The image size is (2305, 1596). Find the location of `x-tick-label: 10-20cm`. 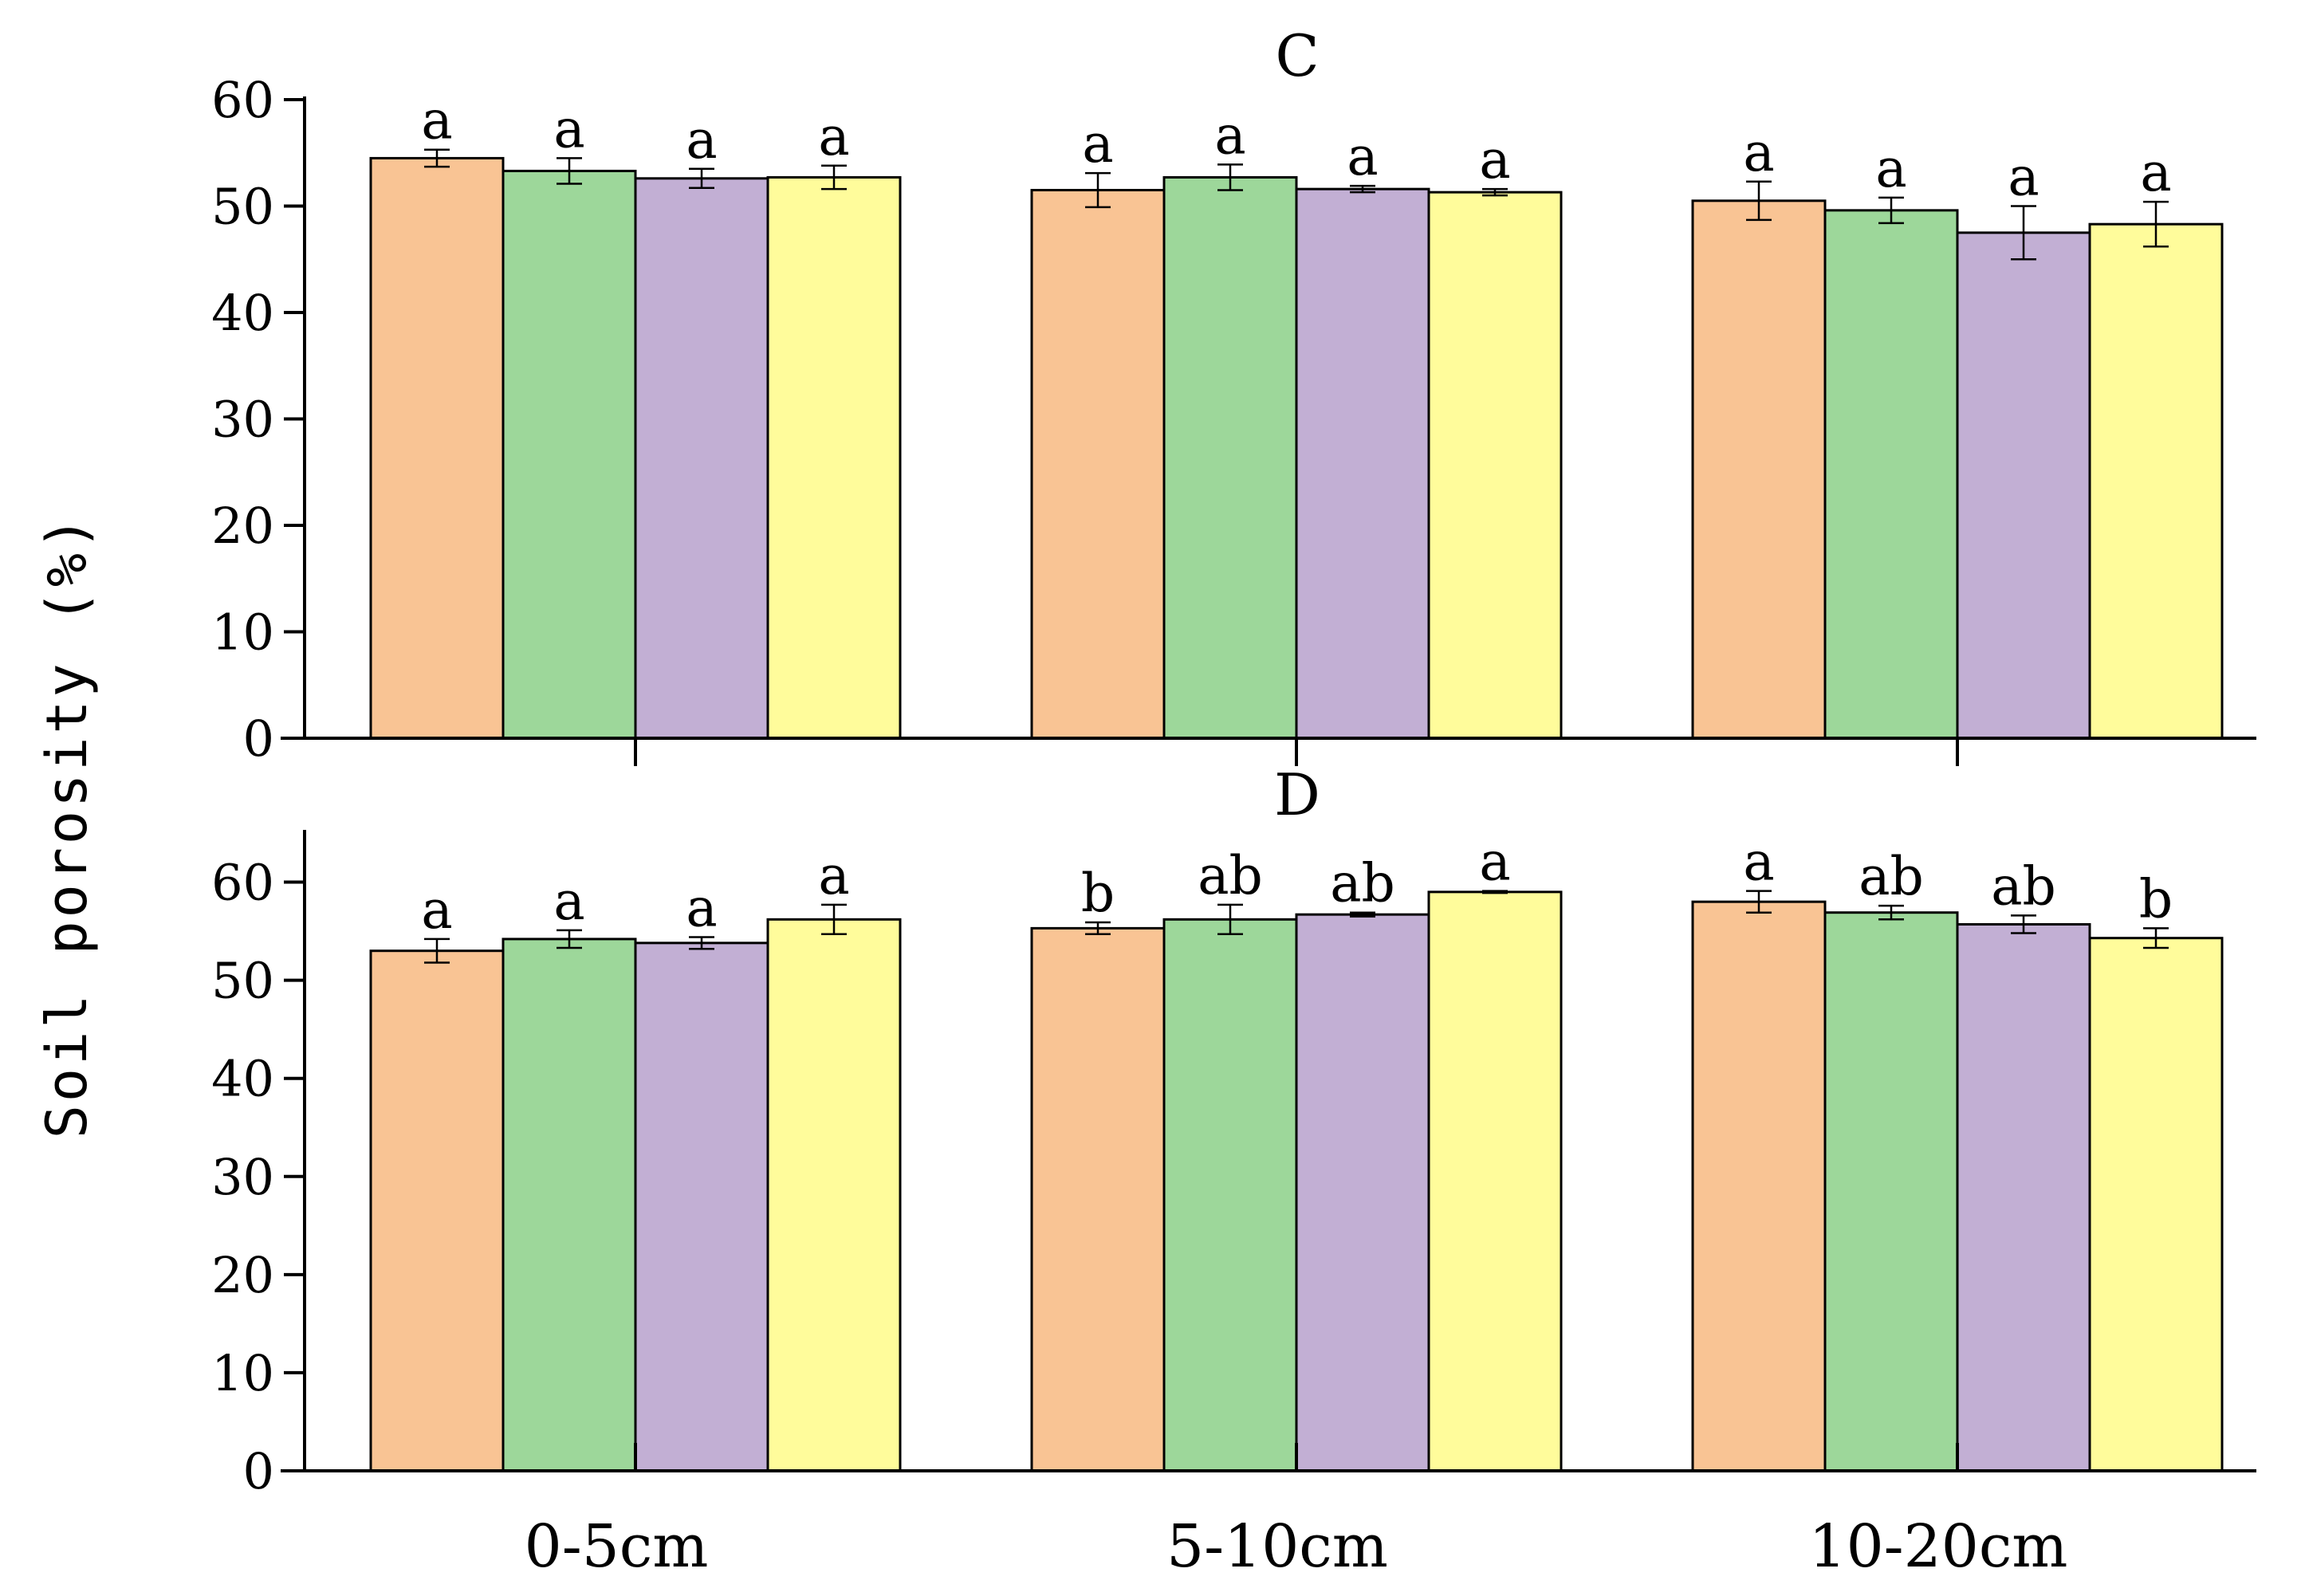

x-tick-label: 10-20cm is located at coordinates (1939, 1546).